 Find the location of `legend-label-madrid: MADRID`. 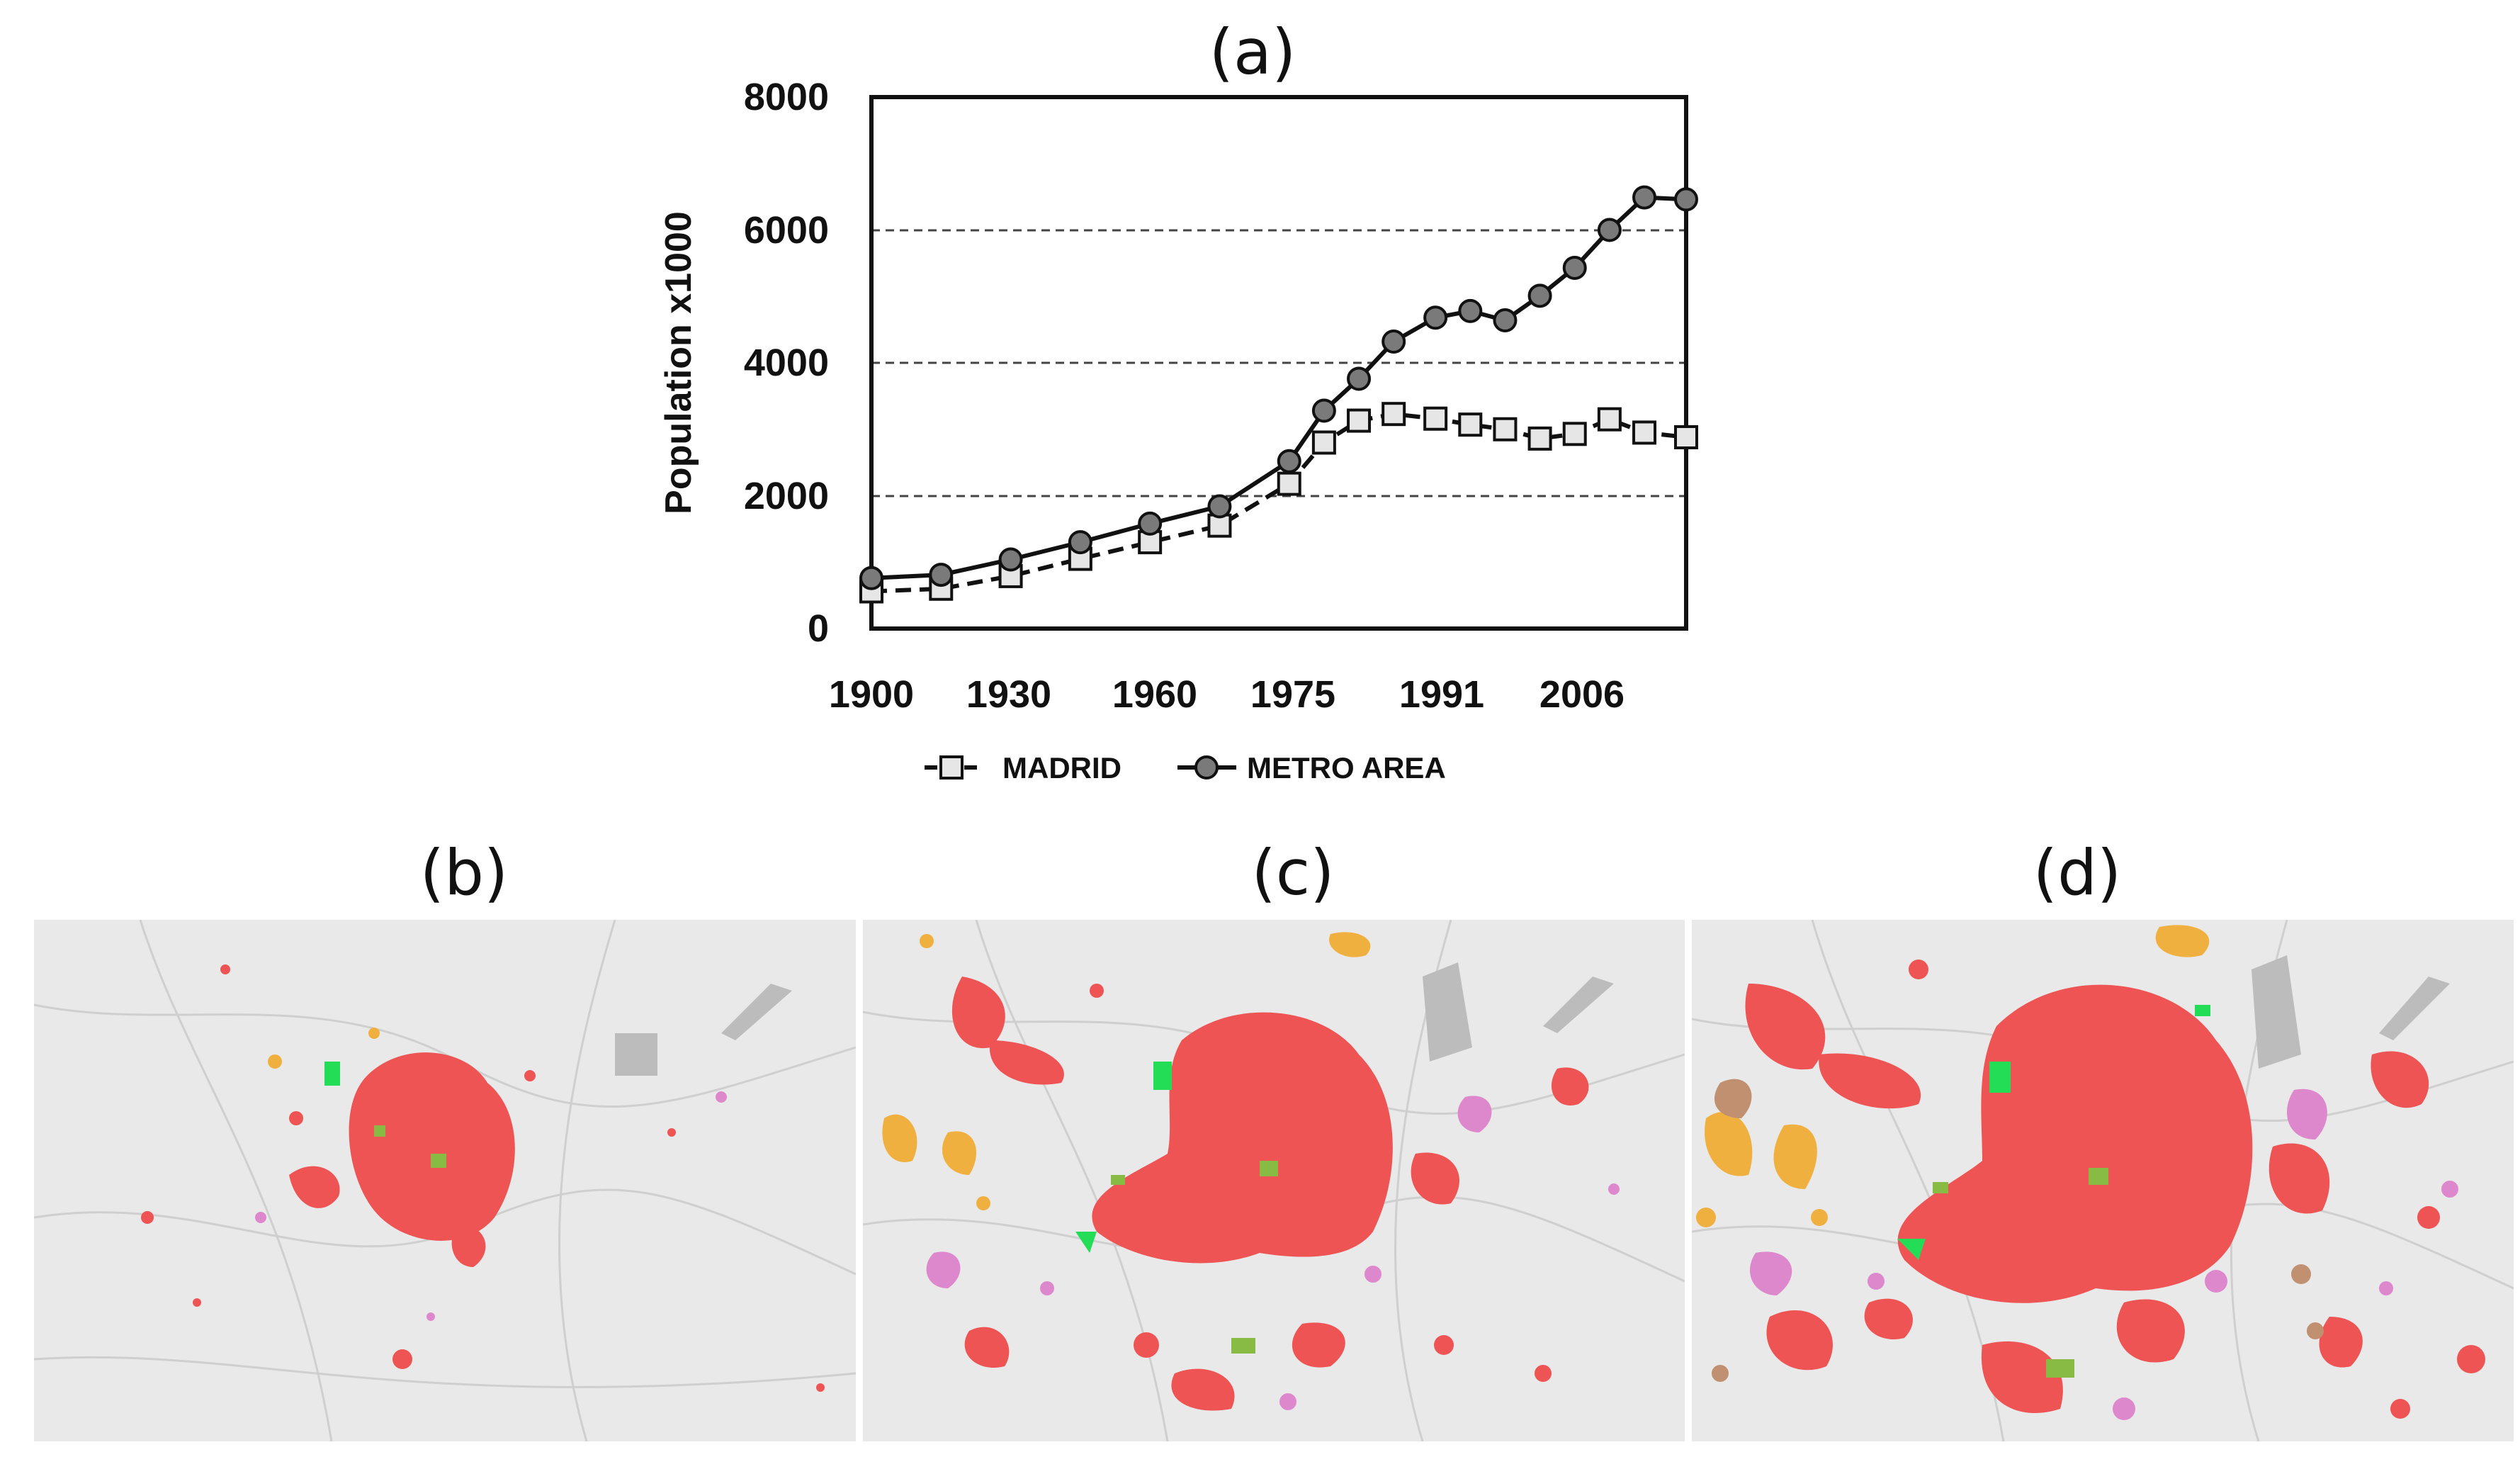

legend-label-madrid: MADRID is located at coordinates (1061, 767).